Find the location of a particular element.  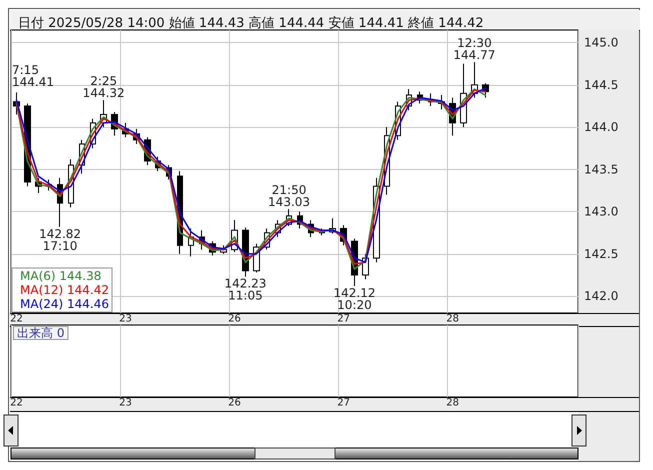

chart-title: 日付 2025/05/28 14:00 始値 144.43 高値 144.44 安値 144.41 終値 144.42 is located at coordinates (251, 23).